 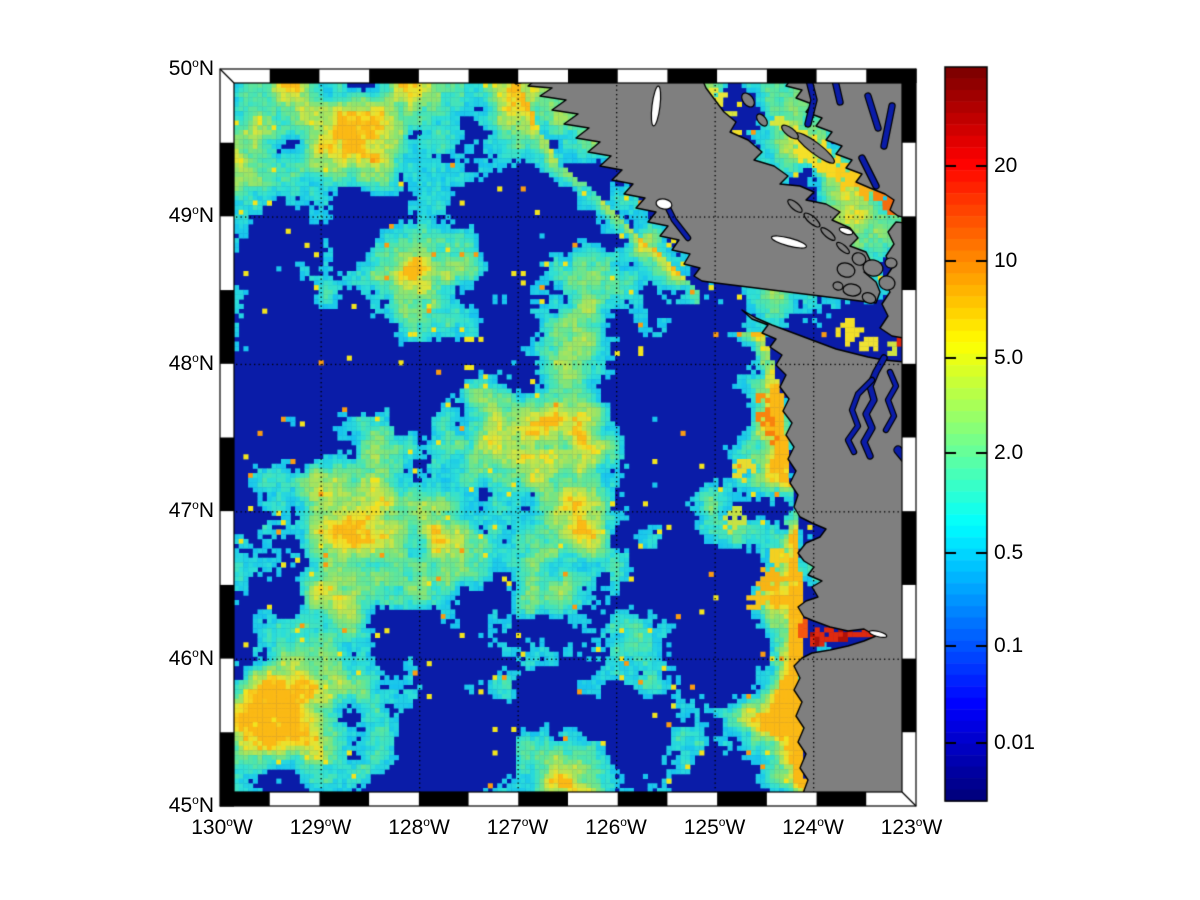 I want to click on lon-tick-label: 127oW, so click(x=518, y=828).